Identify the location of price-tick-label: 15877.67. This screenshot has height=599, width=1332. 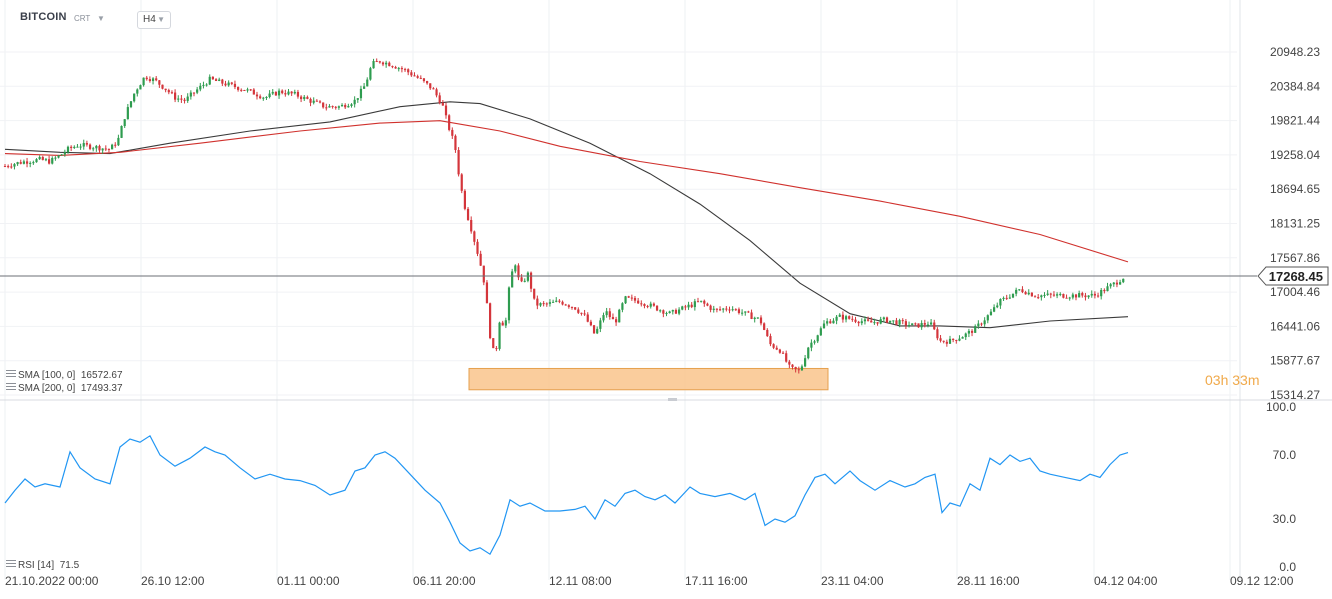
(1295, 361).